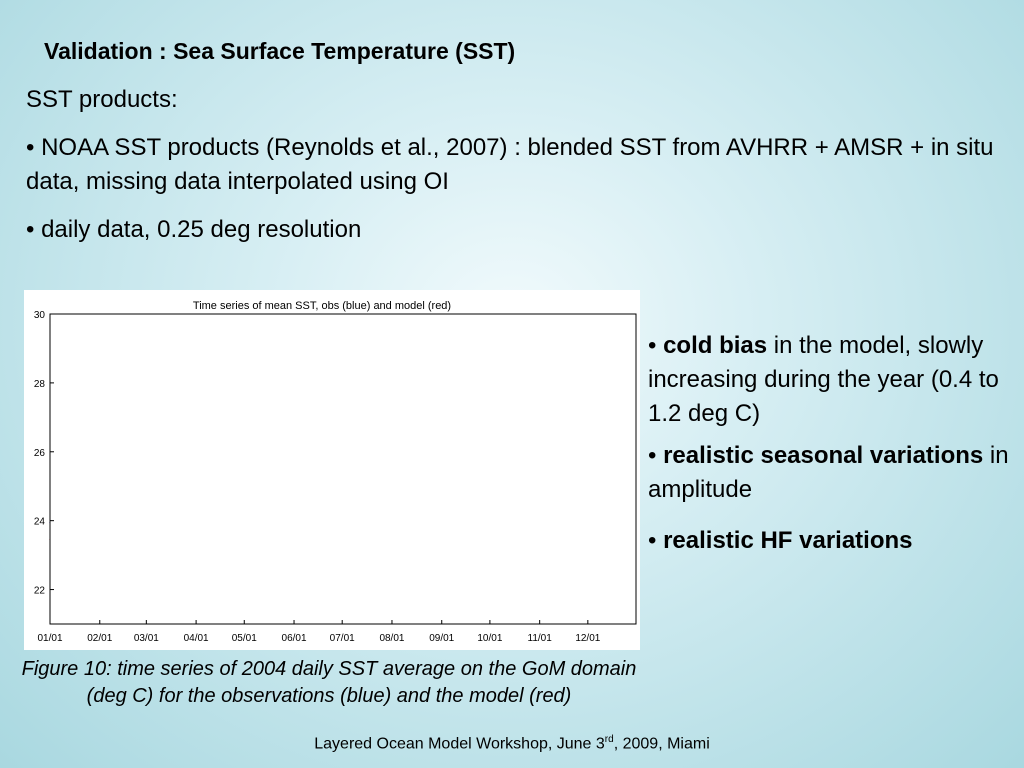 The height and width of the screenshot is (768, 1024). I want to click on x-tick-label: 09/01, so click(441, 638).